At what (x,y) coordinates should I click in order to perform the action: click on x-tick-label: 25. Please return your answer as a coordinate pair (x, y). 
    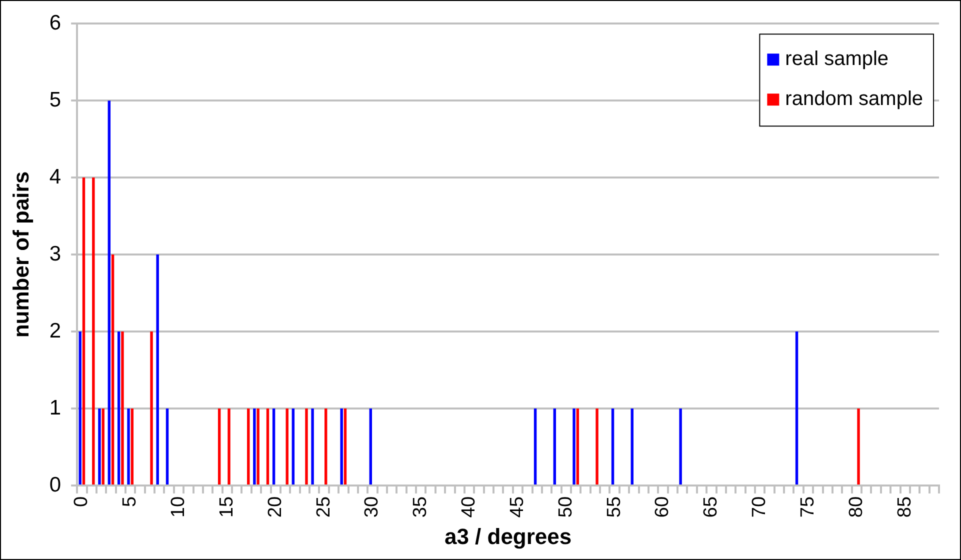
    Looking at the image, I should click on (323, 507).